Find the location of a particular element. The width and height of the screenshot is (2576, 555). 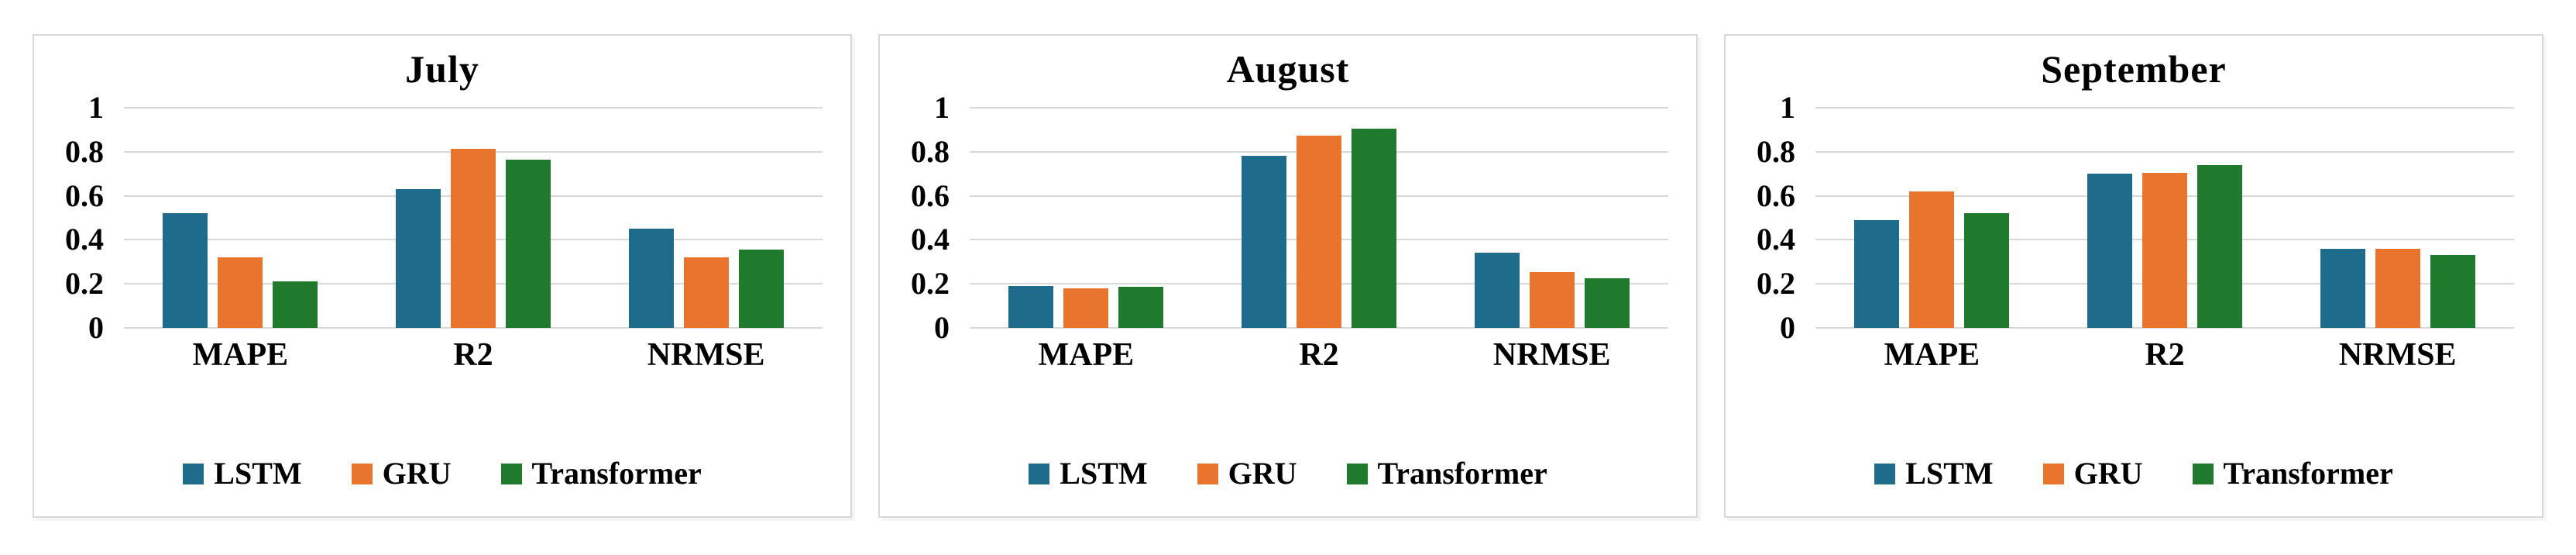

chart-title: August is located at coordinates (1288, 69).